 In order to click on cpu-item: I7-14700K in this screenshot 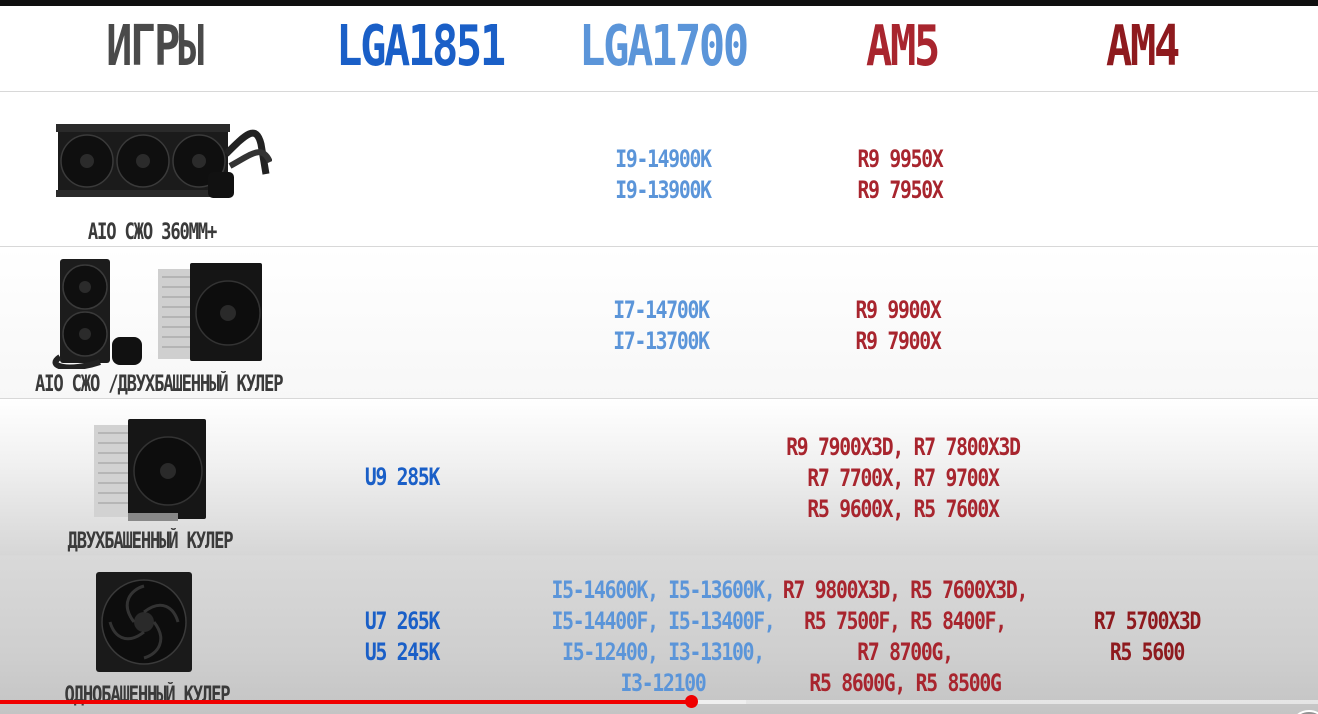, I will do `click(661, 310)`.